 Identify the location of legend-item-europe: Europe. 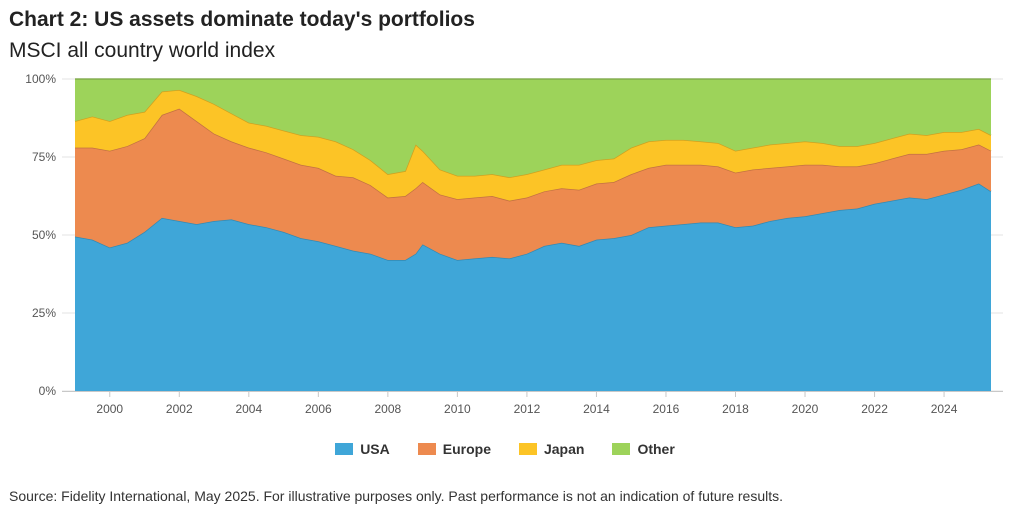
(454, 449).